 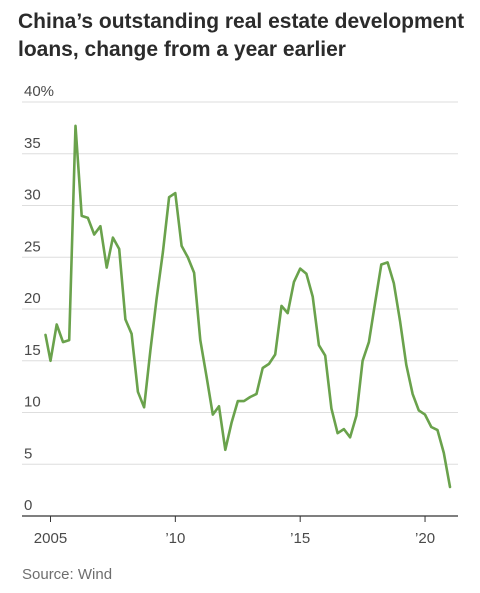 What do you see at coordinates (32, 350) in the screenshot?
I see `y-tick-label: 15` at bounding box center [32, 350].